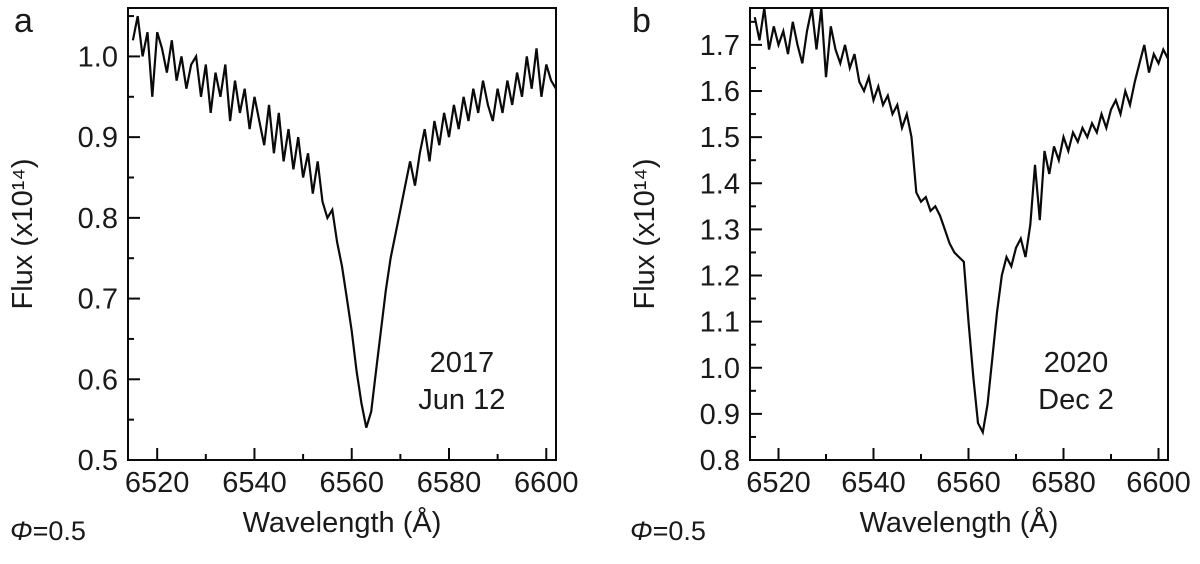 The image size is (1200, 564). I want to click on svg-text: 0.7, so click(98, 300).